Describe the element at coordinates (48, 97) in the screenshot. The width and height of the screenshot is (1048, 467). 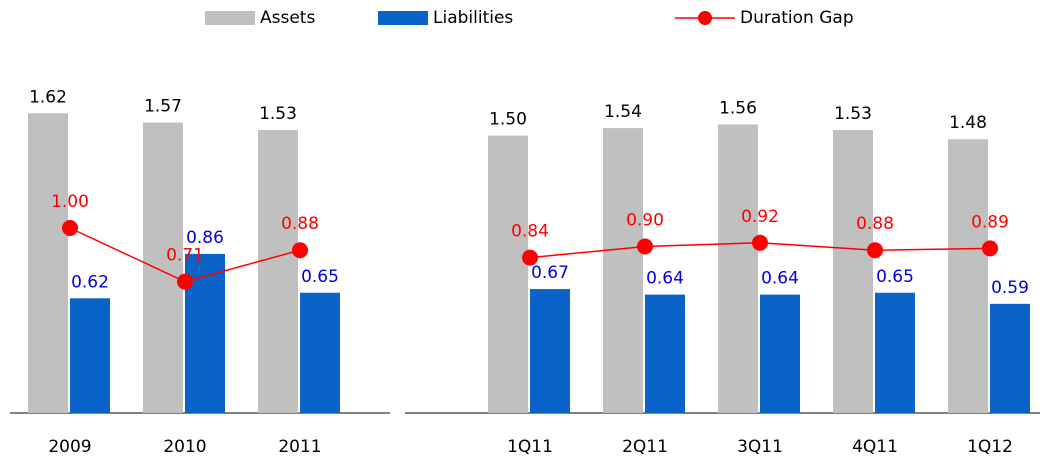
I see `data-label: 1.62` at that location.